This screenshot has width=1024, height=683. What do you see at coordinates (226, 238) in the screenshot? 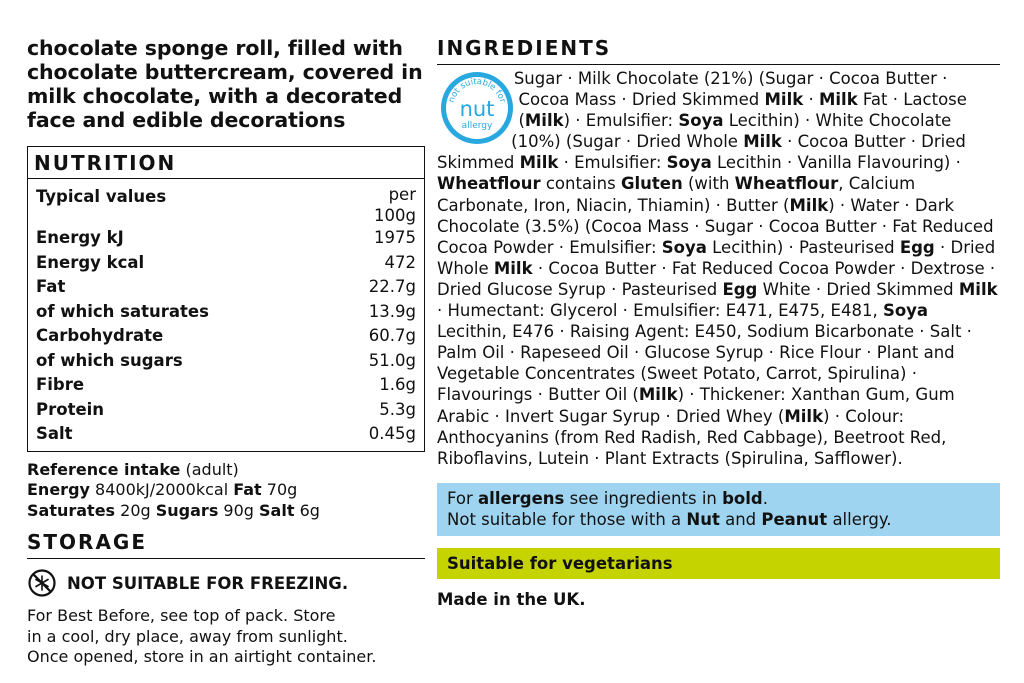
I see `nutrition-row: Energy kJ 1975` at bounding box center [226, 238].